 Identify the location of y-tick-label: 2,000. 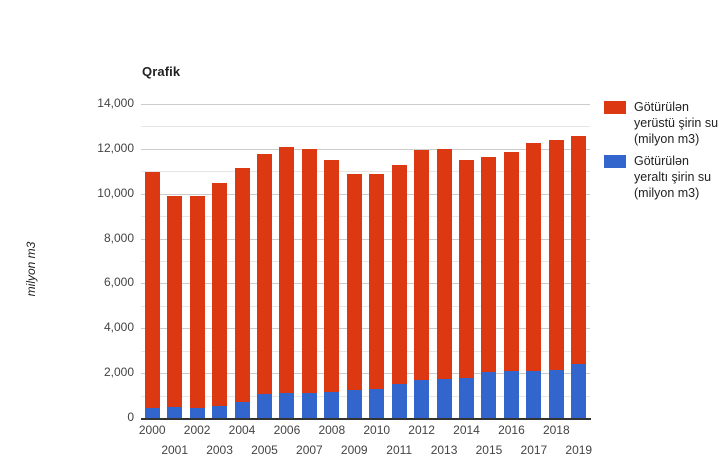
(118, 372).